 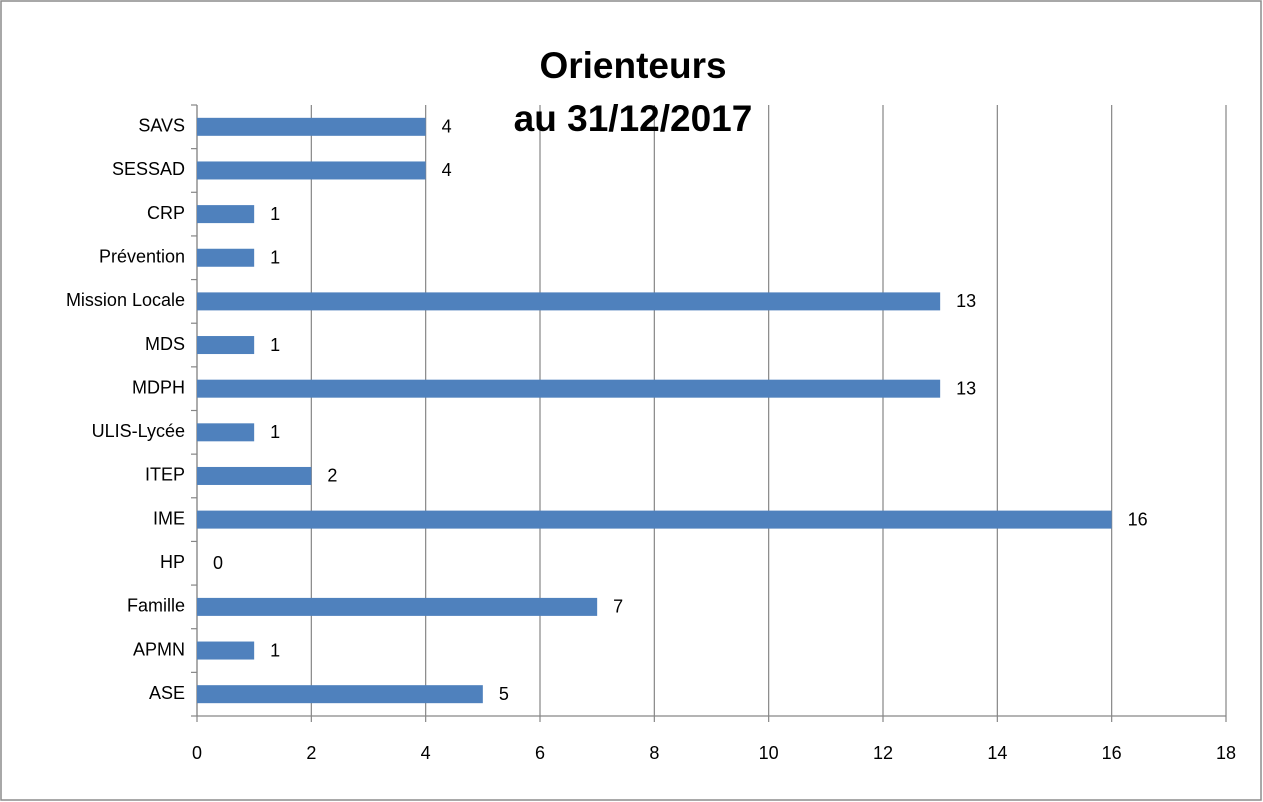 I want to click on data-label: 16, so click(x=1138, y=519).